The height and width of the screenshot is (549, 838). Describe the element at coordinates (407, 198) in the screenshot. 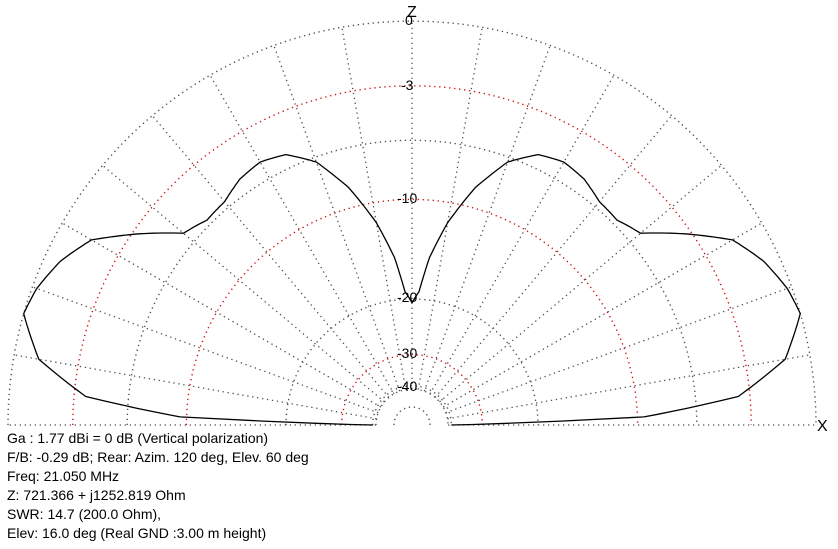

I see `ring-label-minus-10: -10` at that location.